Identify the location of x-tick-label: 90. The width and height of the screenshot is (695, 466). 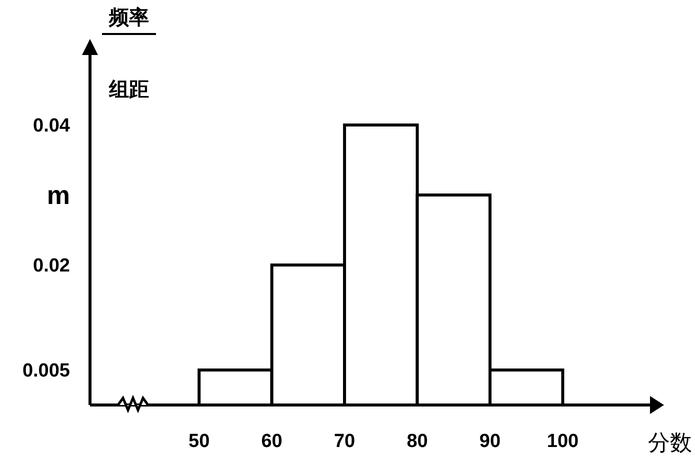
(490, 441).